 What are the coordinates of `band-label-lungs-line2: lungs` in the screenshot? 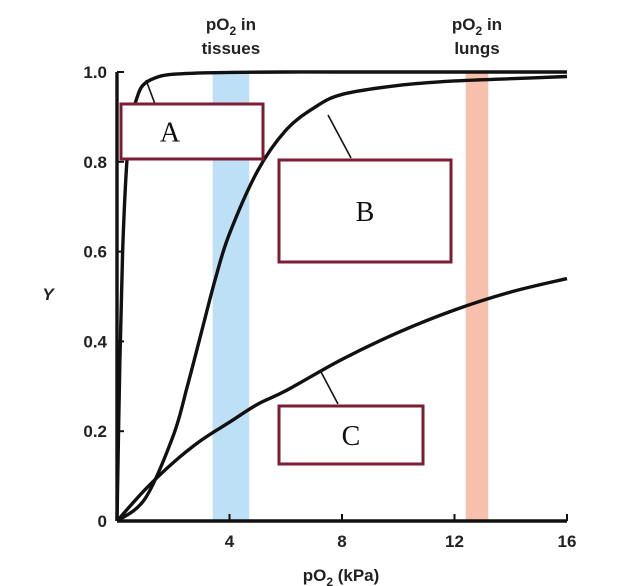 It's located at (476, 48).